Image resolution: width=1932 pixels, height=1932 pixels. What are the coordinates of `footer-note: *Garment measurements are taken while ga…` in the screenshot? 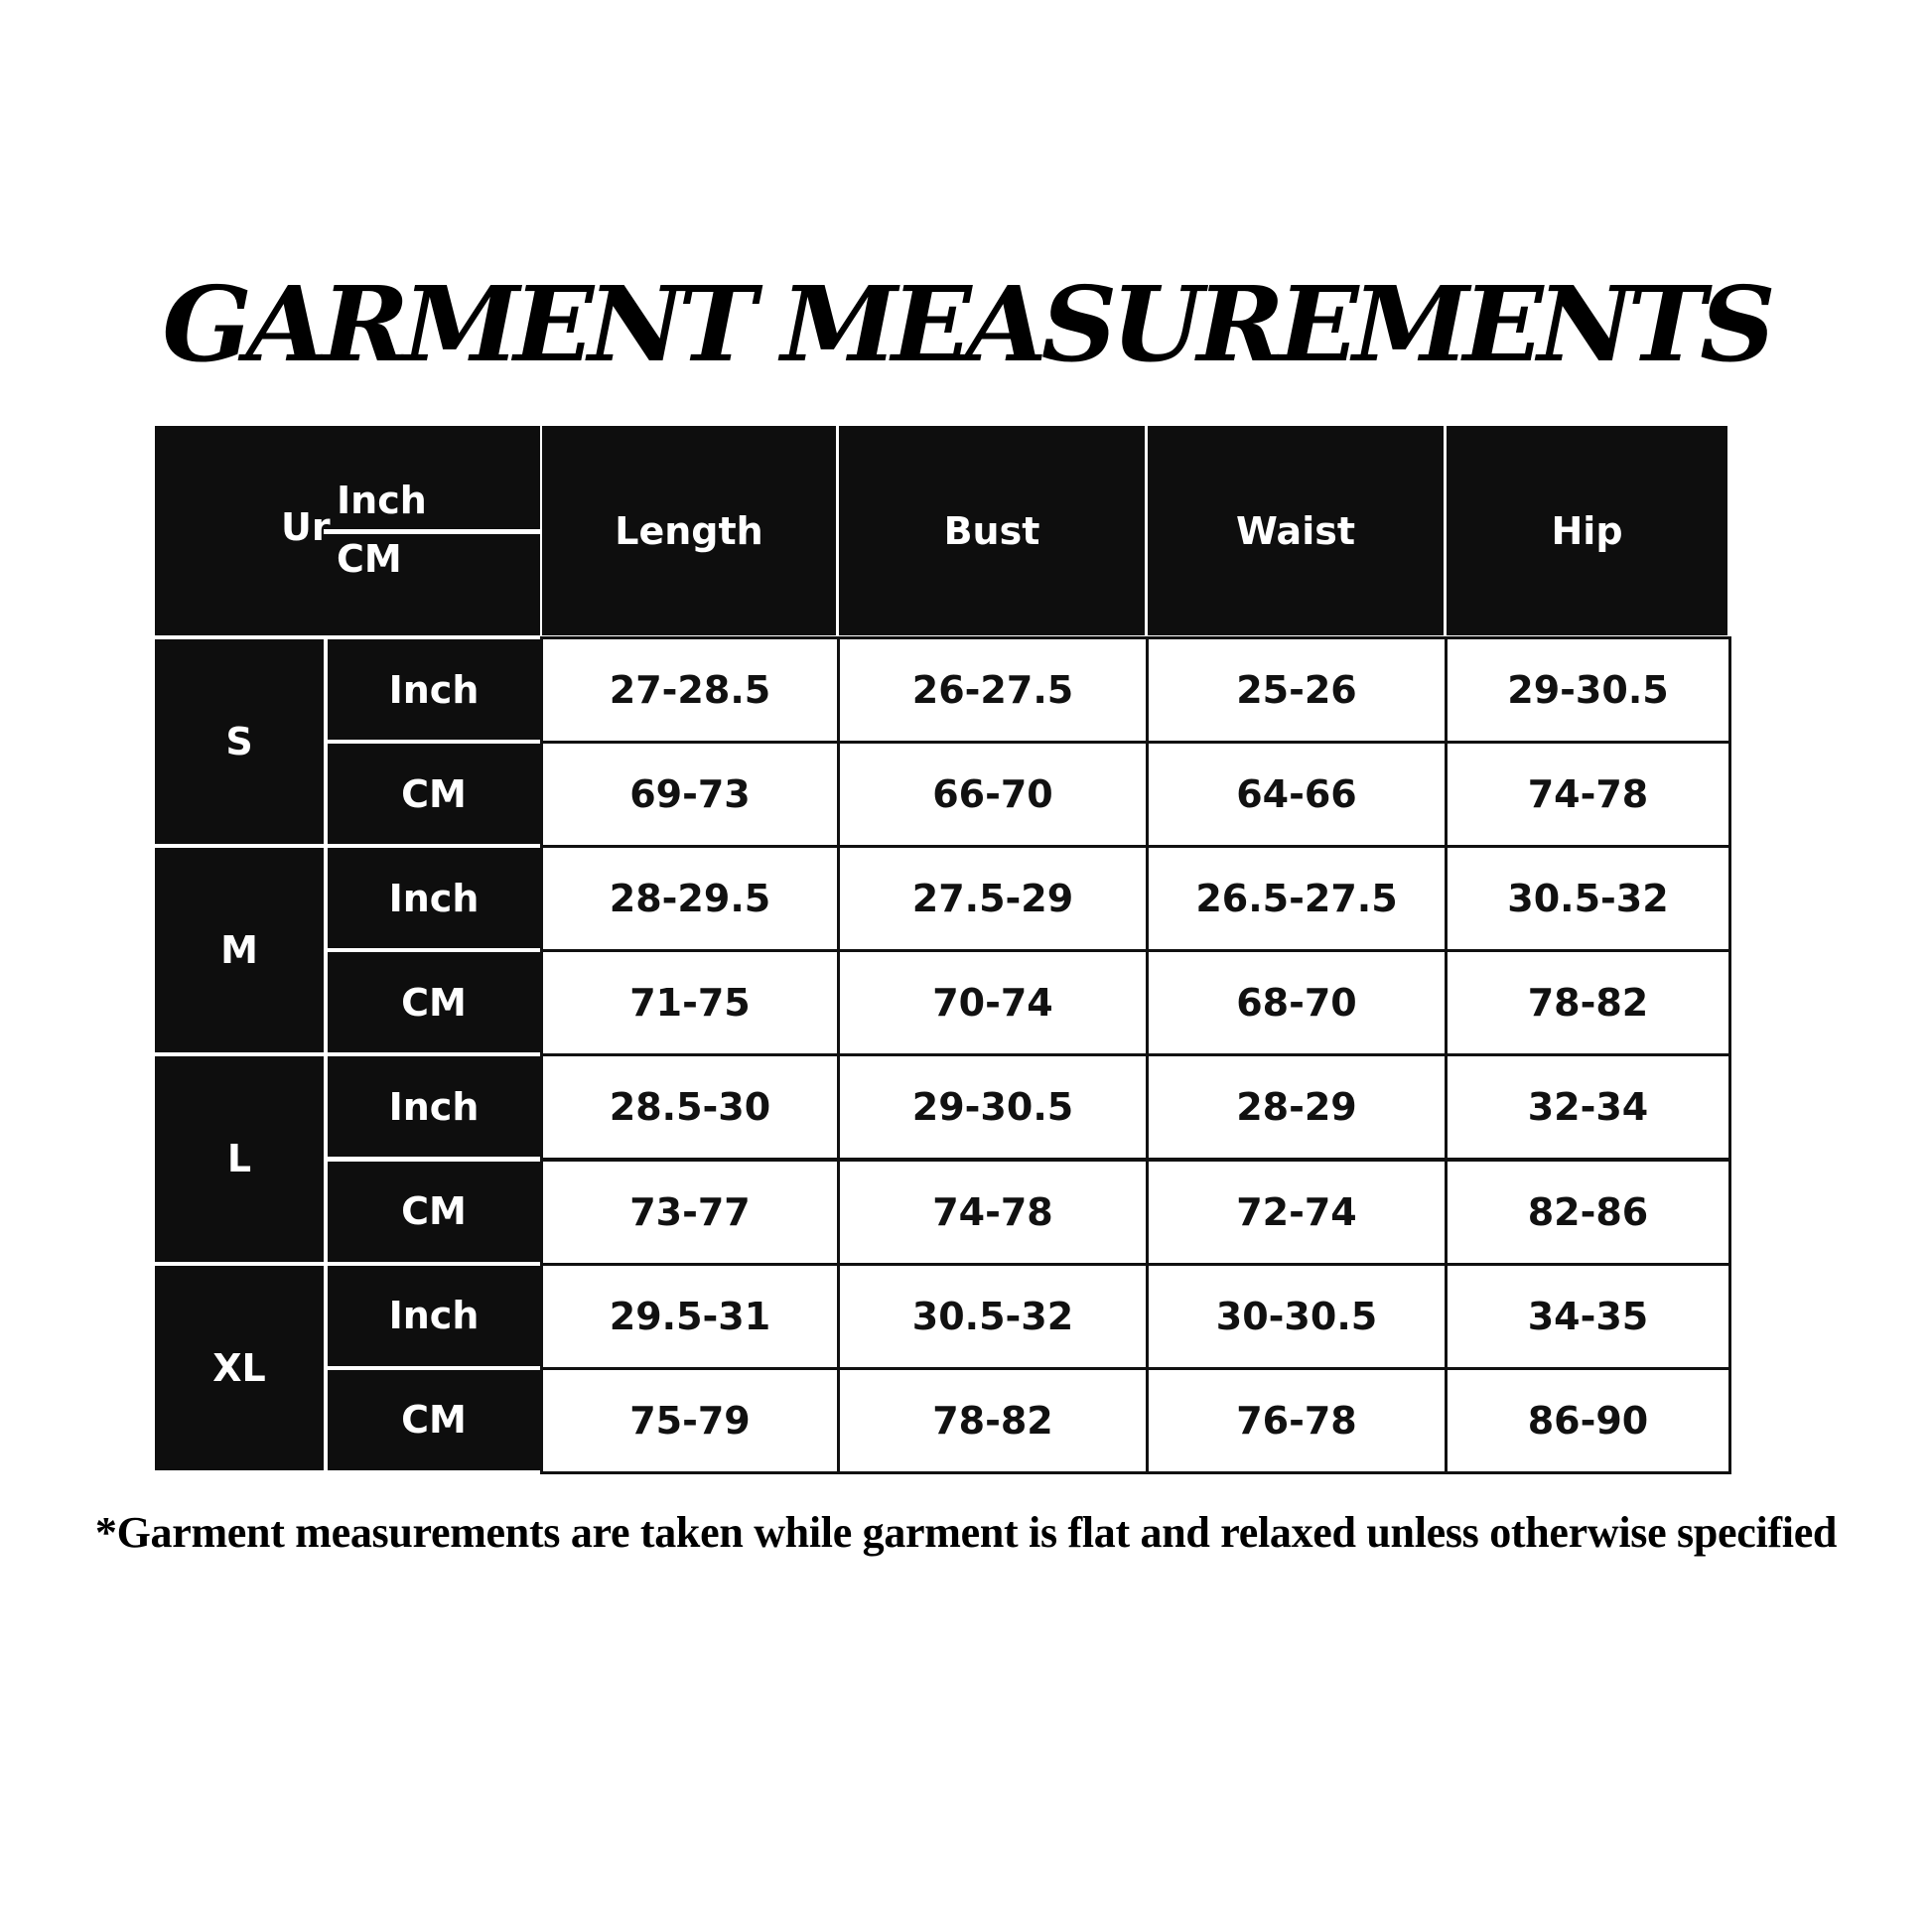 It's located at (966, 1533).